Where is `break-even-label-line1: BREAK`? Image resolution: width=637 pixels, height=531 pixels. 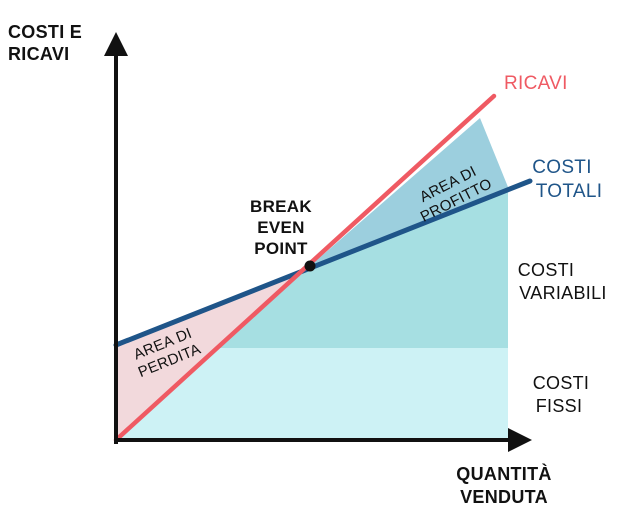
break-even-label-line1: BREAK is located at coordinates (281, 206).